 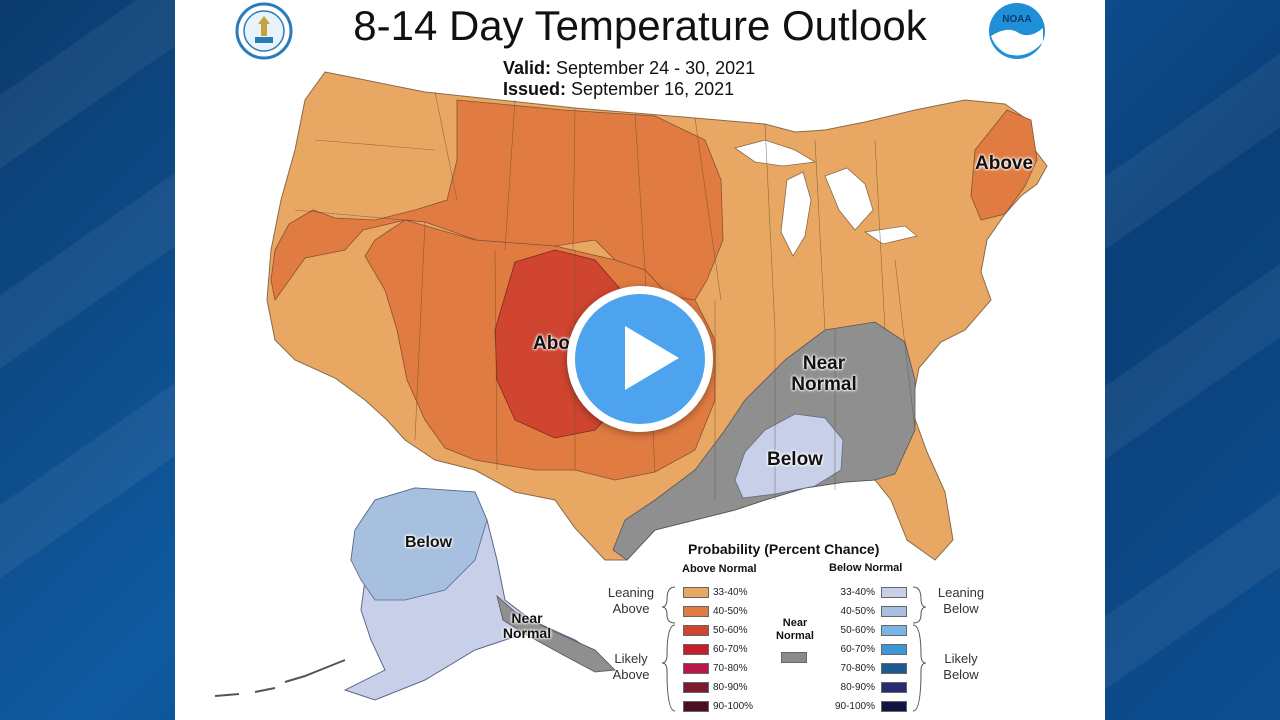 I want to click on legend-likely-below: Likely Below, so click(x=961, y=666).